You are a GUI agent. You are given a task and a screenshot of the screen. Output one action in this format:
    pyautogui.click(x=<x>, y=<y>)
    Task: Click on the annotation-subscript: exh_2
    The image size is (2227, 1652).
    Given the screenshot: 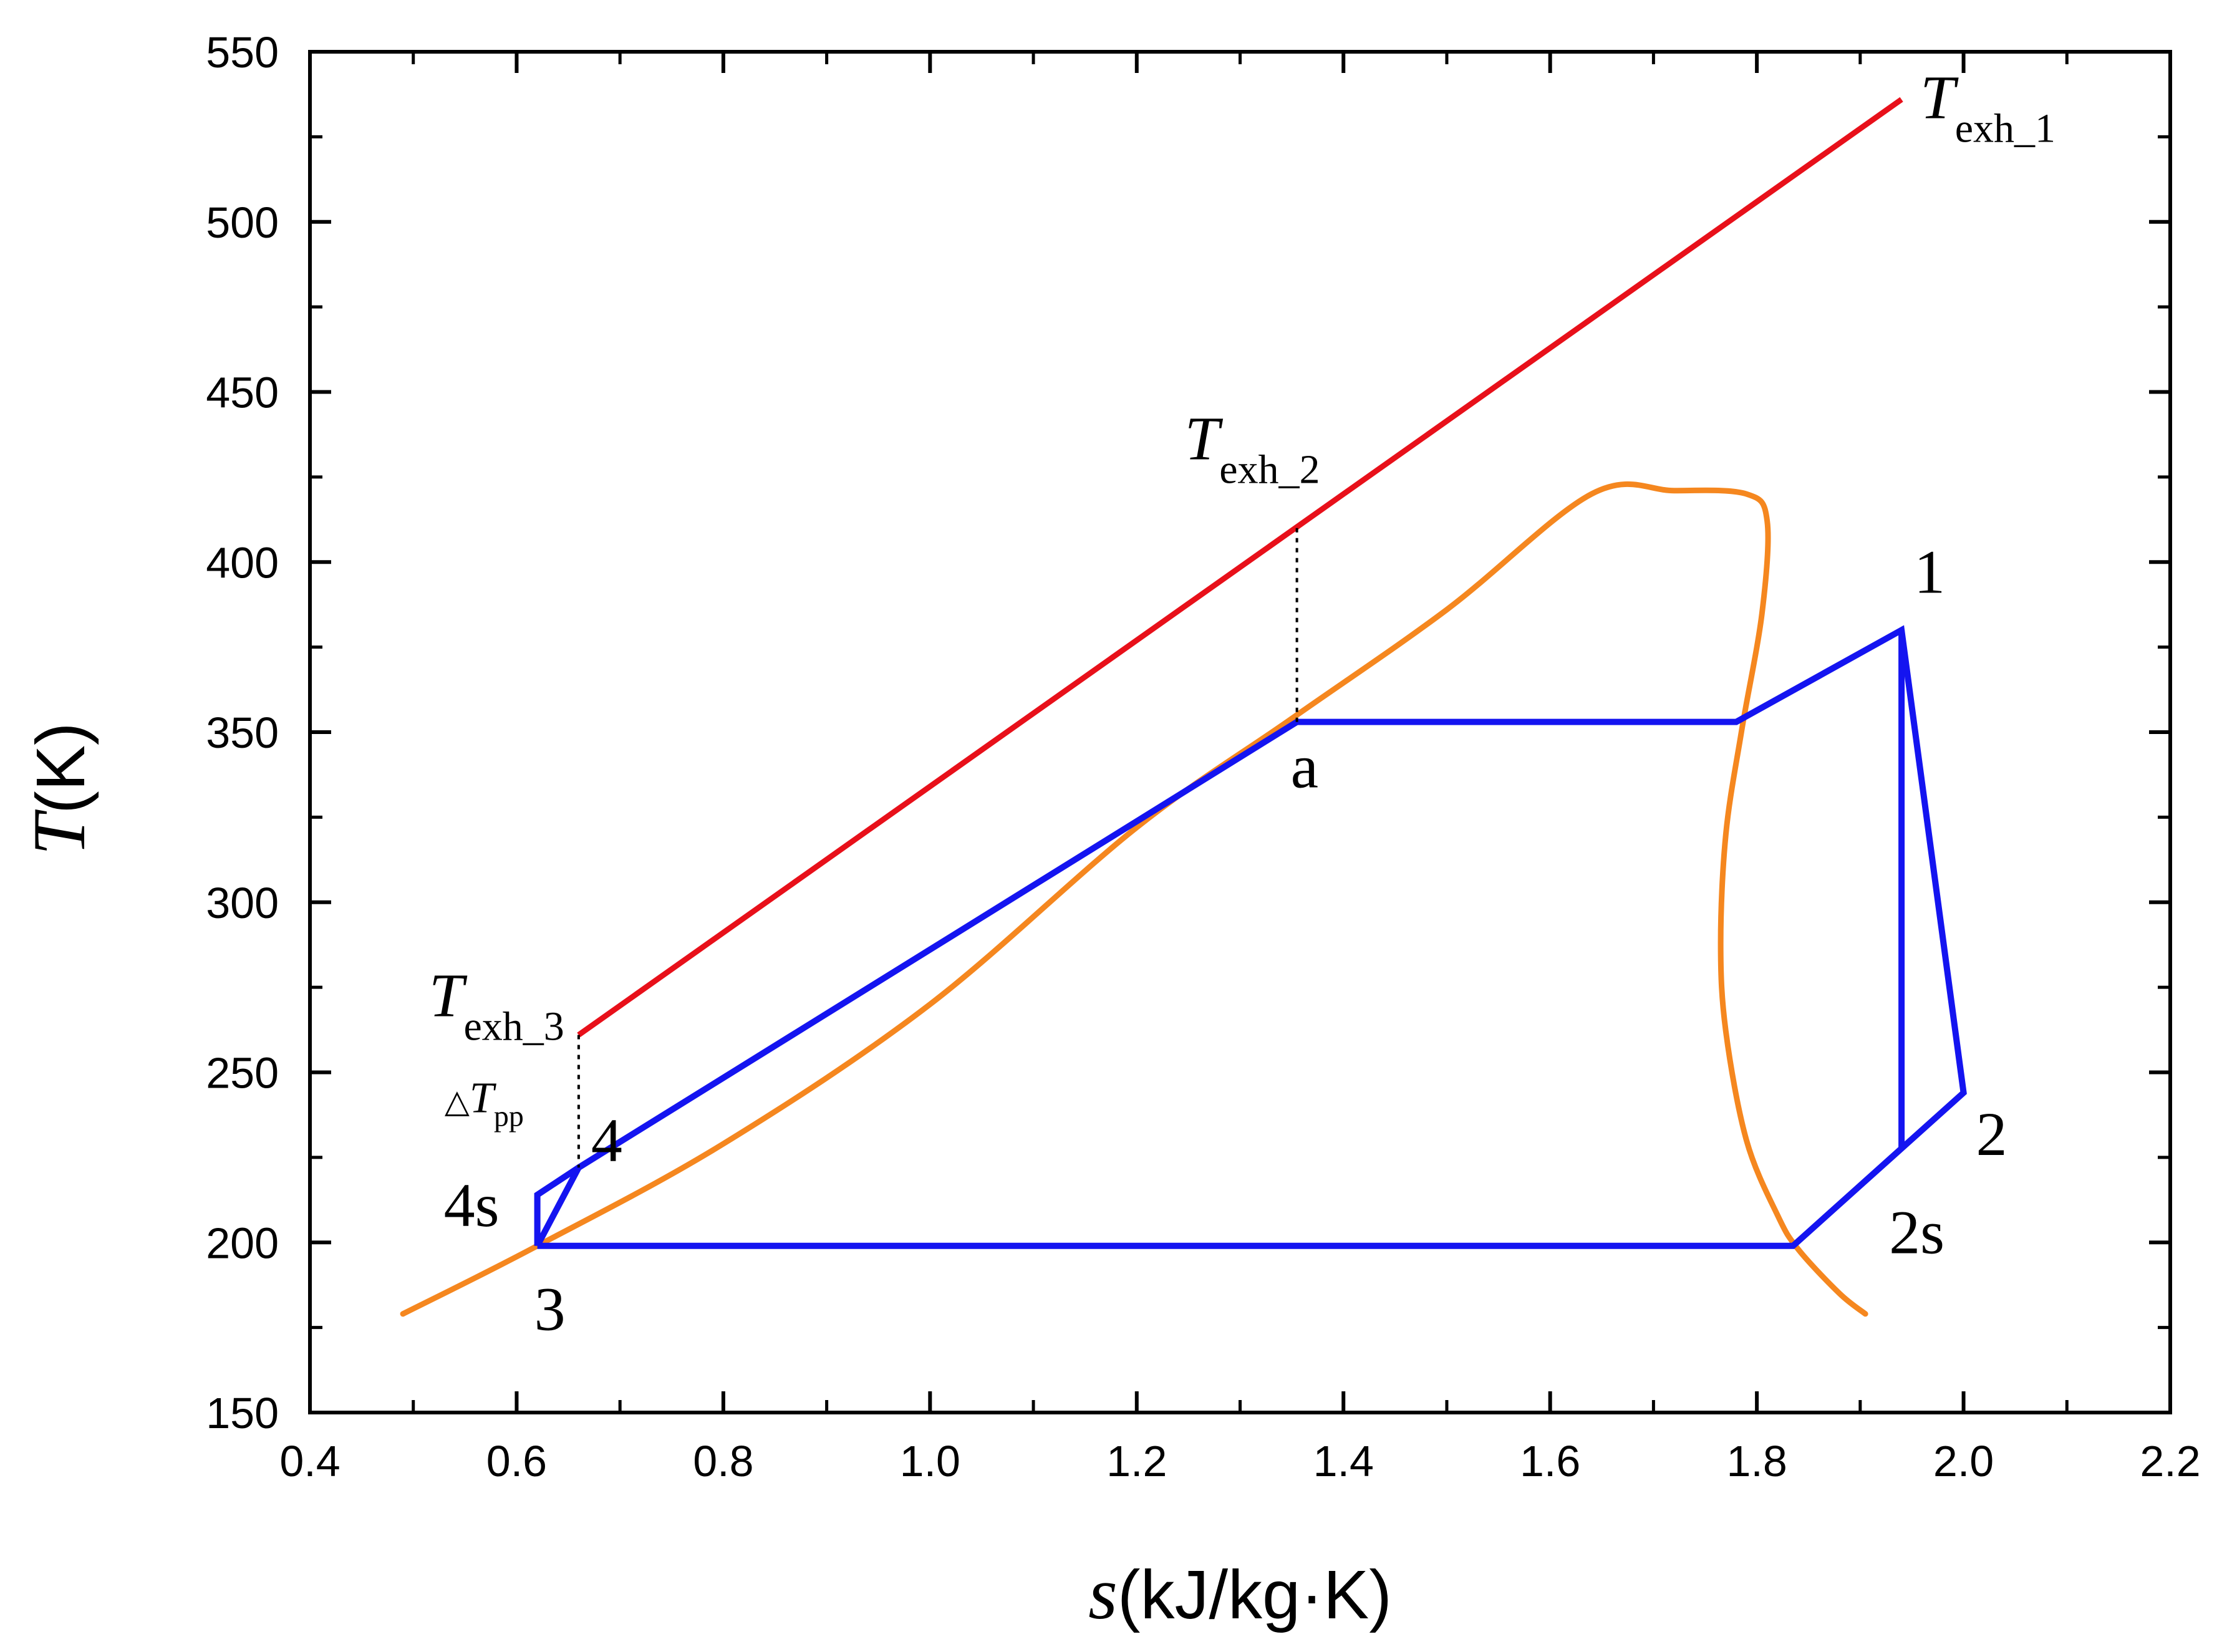 What is the action you would take?
    pyautogui.click(x=1269, y=470)
    